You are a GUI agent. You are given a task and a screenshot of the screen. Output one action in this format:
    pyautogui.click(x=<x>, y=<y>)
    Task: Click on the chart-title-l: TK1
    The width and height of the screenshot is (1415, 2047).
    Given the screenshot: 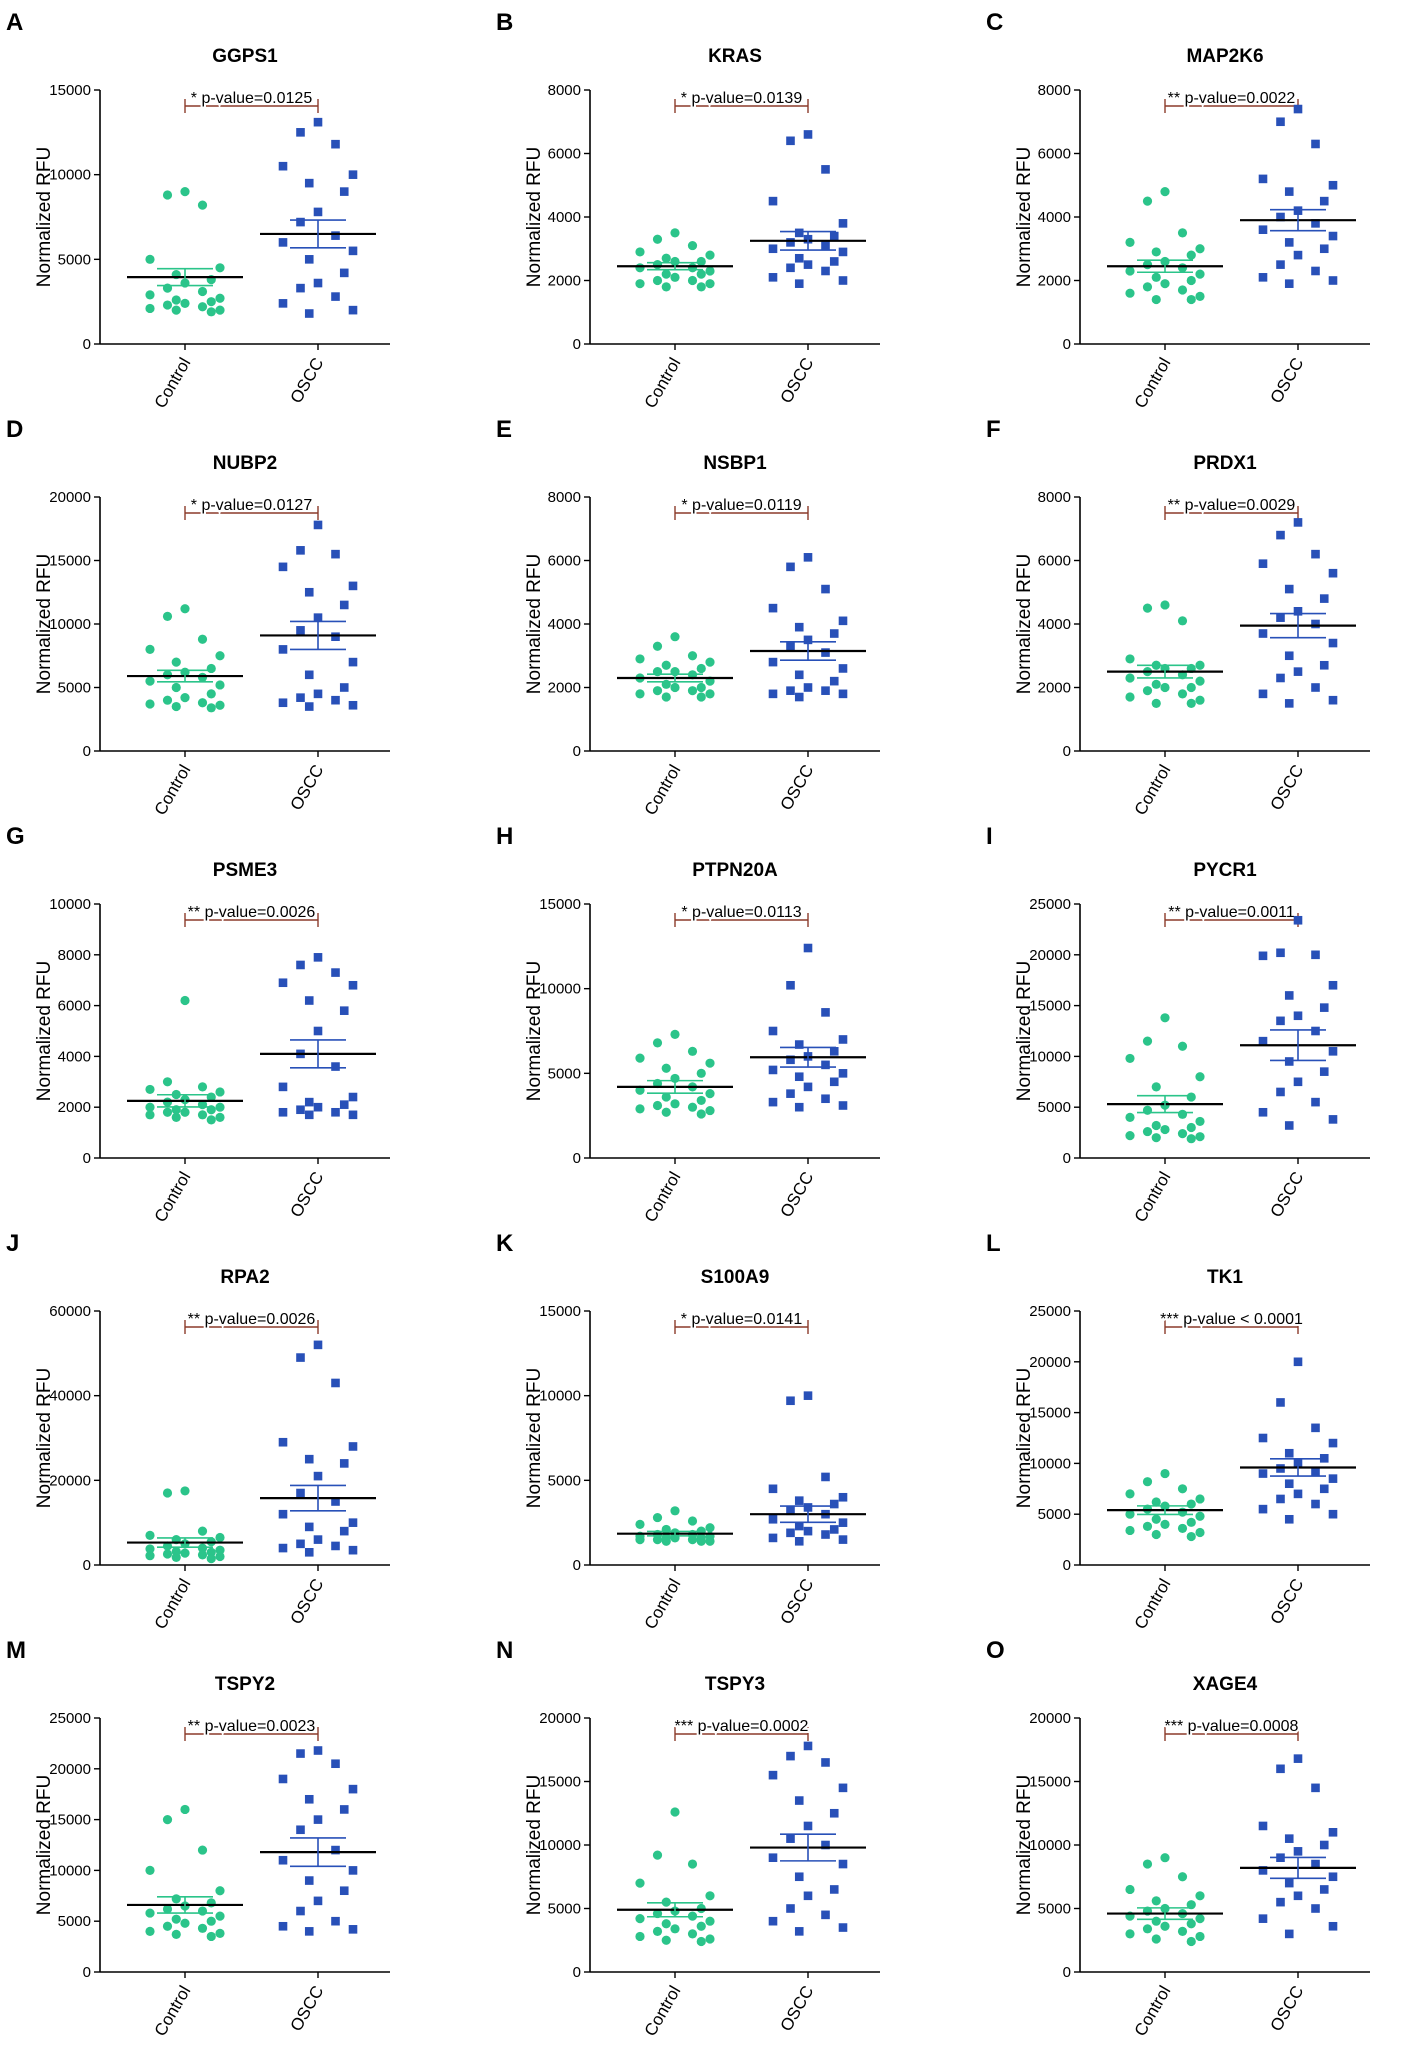 What is the action you would take?
    pyautogui.click(x=1225, y=1277)
    